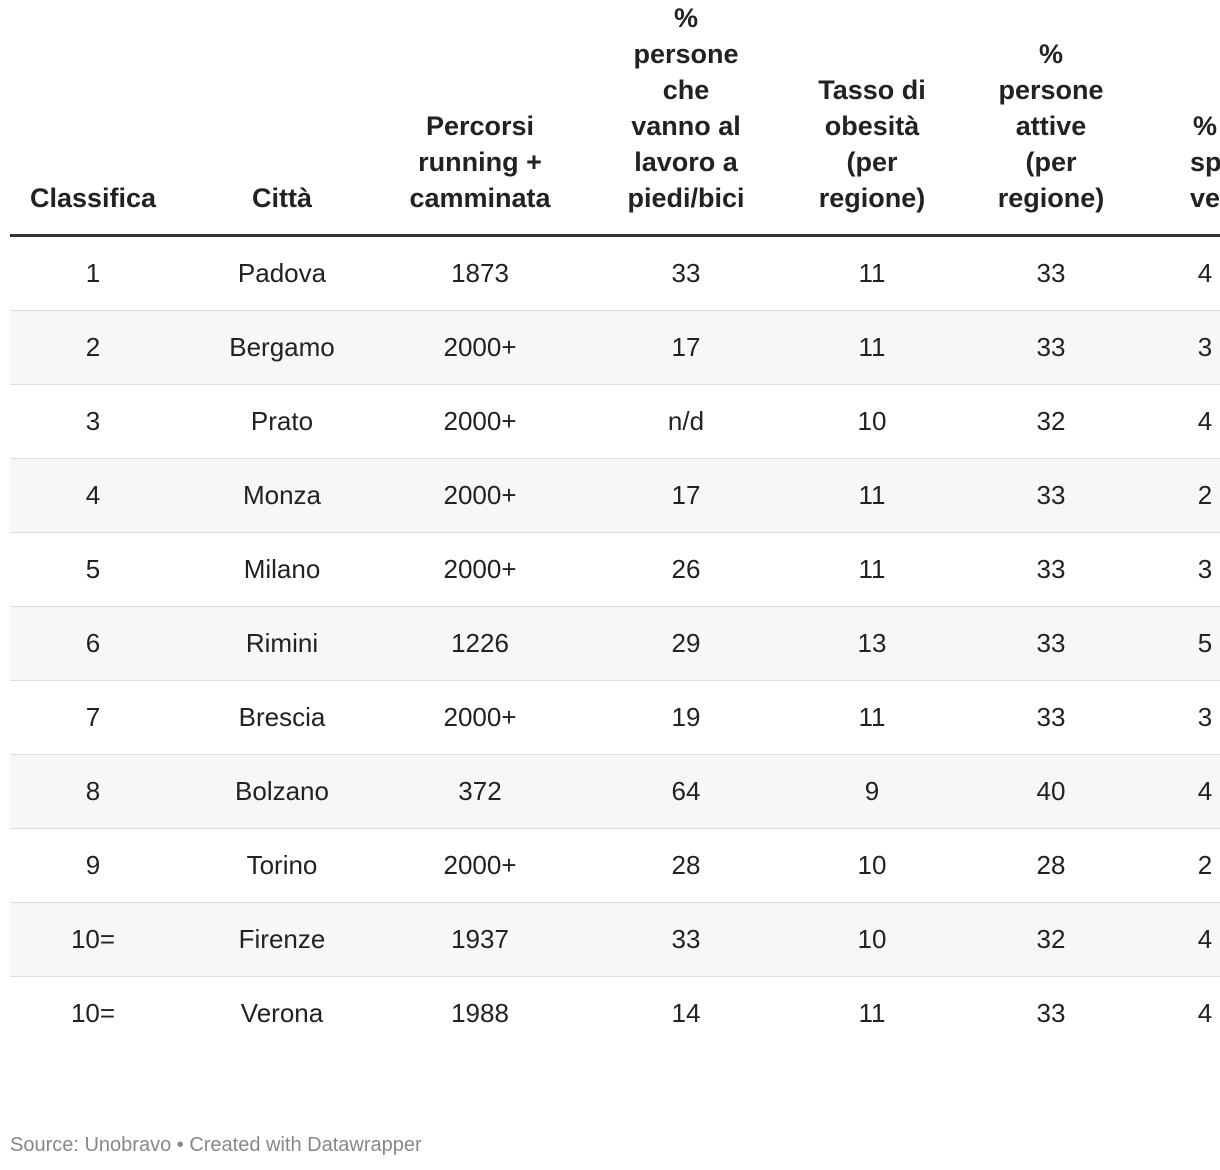 The width and height of the screenshot is (1220, 1170). Describe the element at coordinates (282, 717) in the screenshot. I see `table-cell: Brescia` at that location.